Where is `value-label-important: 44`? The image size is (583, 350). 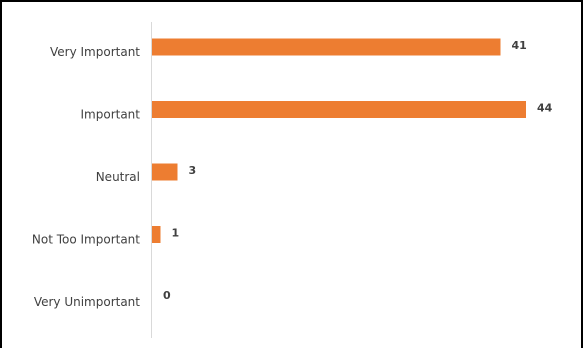
value-label-important: 44 is located at coordinates (545, 108).